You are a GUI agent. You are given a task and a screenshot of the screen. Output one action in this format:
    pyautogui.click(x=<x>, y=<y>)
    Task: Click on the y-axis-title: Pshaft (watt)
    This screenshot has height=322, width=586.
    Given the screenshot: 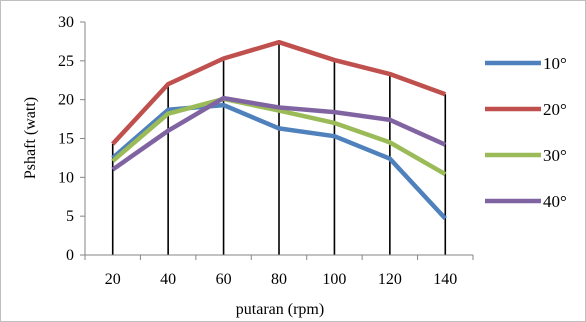 What is the action you would take?
    pyautogui.click(x=30, y=138)
    